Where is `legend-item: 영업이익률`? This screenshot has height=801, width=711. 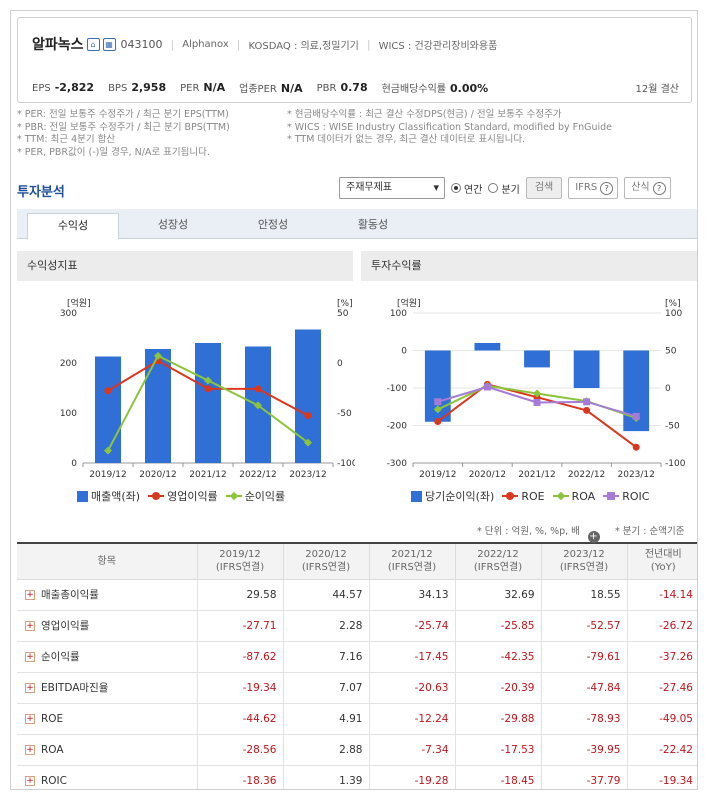 legend-item: 영업이익률 is located at coordinates (183, 496).